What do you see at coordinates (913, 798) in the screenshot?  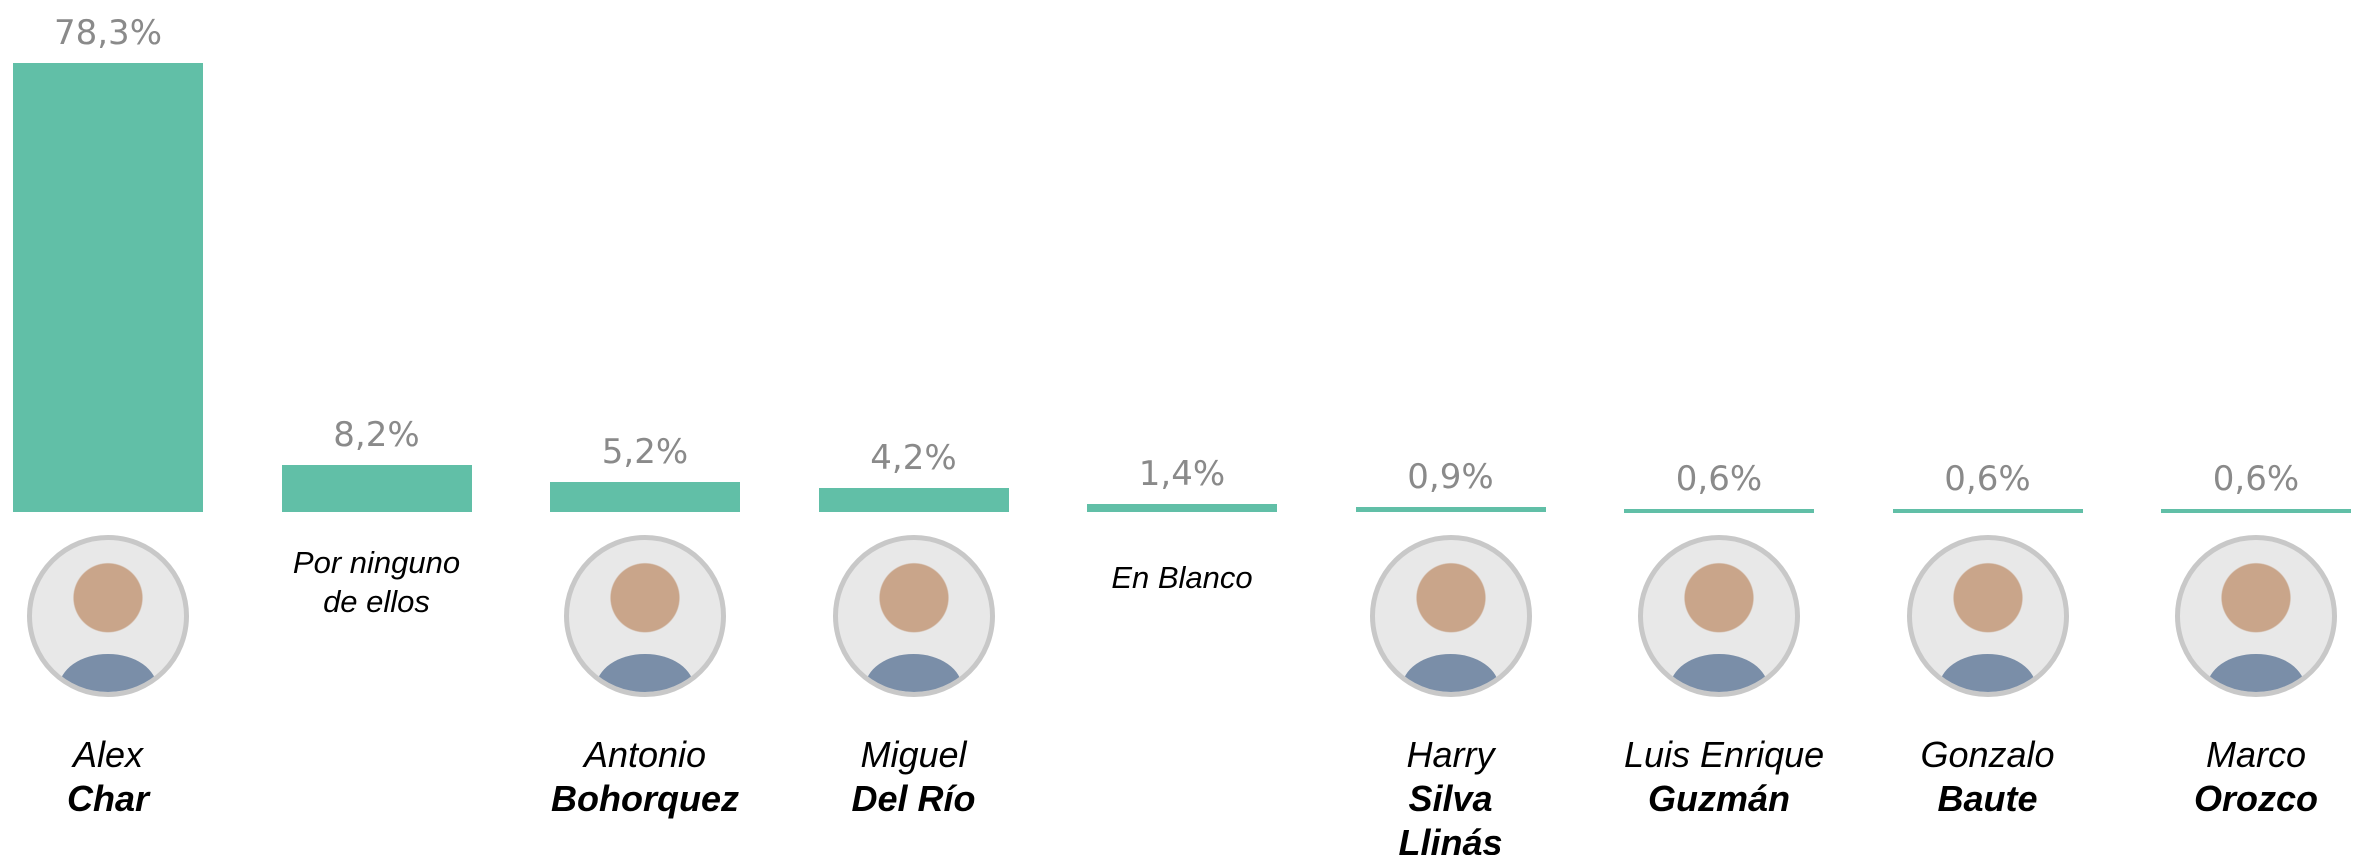 I see `surname: Del Río` at bounding box center [913, 798].